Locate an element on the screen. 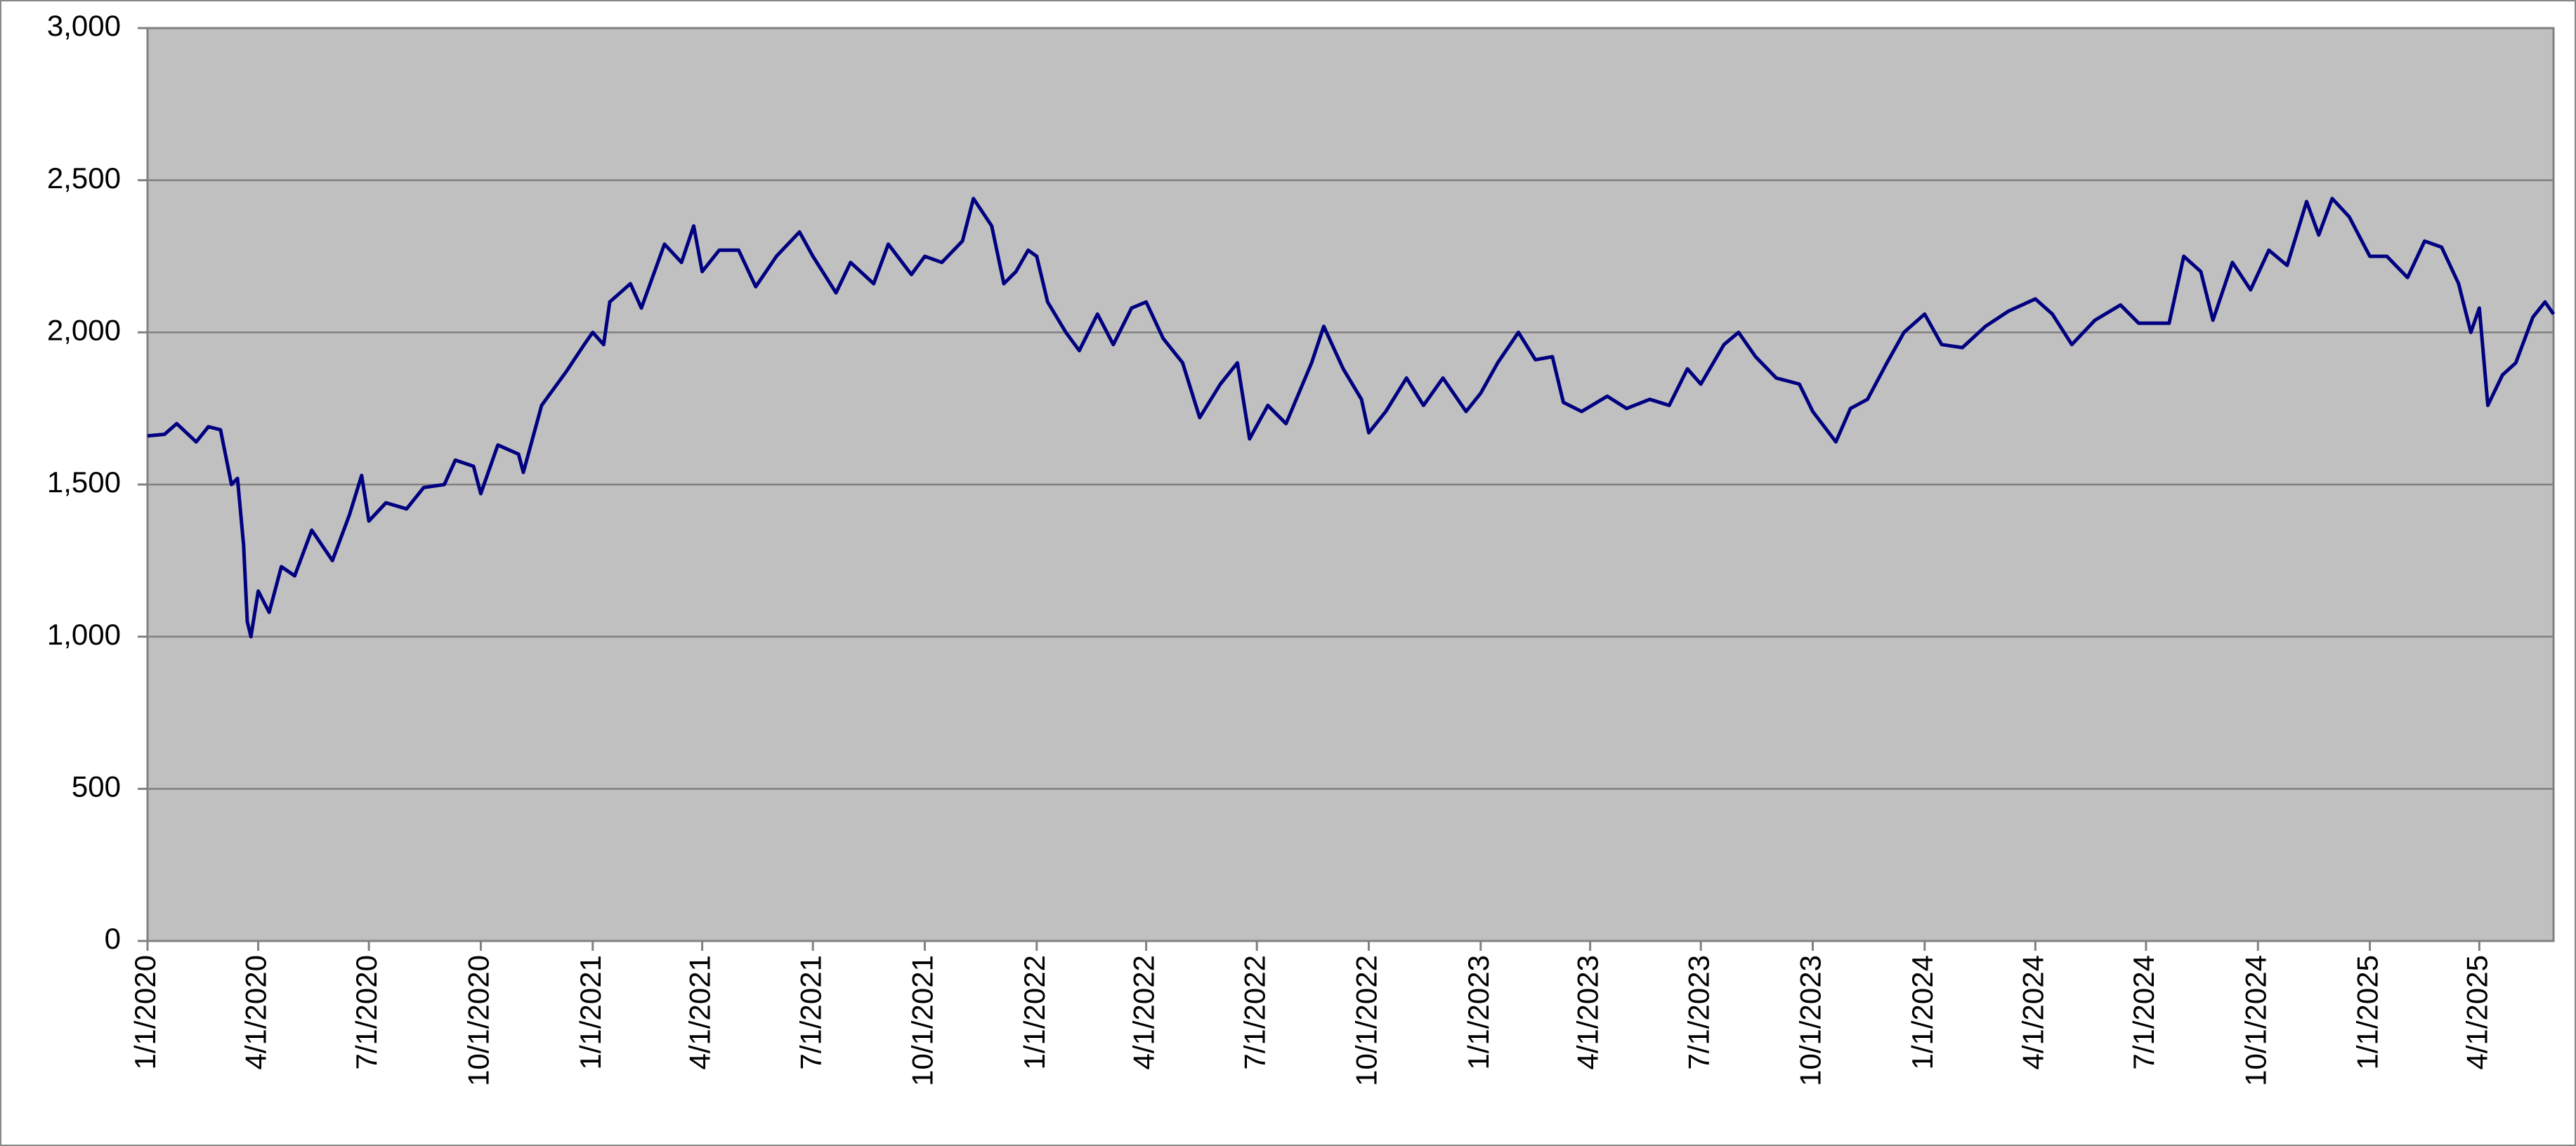 The image size is (2576, 1146). x-tick-label: 10/1/2024 is located at coordinates (2256, 1020).